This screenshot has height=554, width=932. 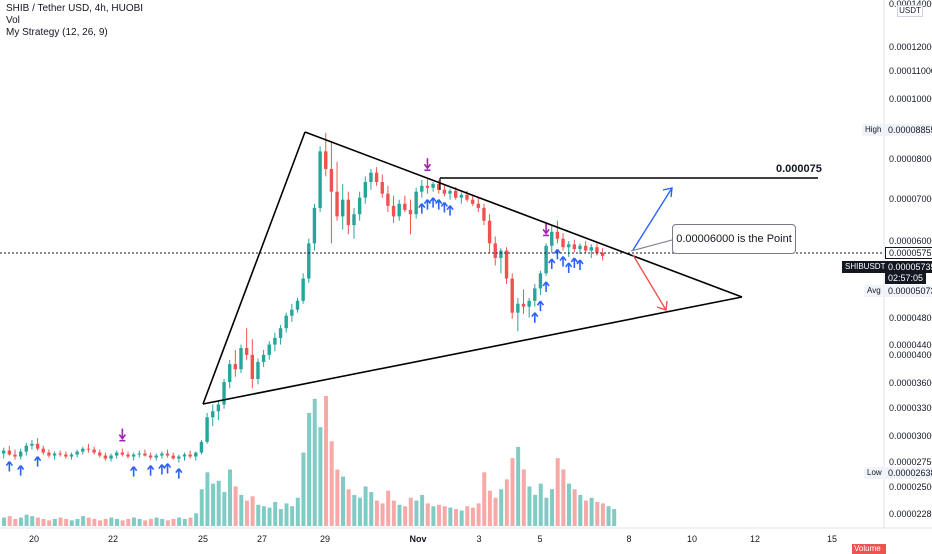 I want to click on currency-label: USDT, so click(x=910, y=11).